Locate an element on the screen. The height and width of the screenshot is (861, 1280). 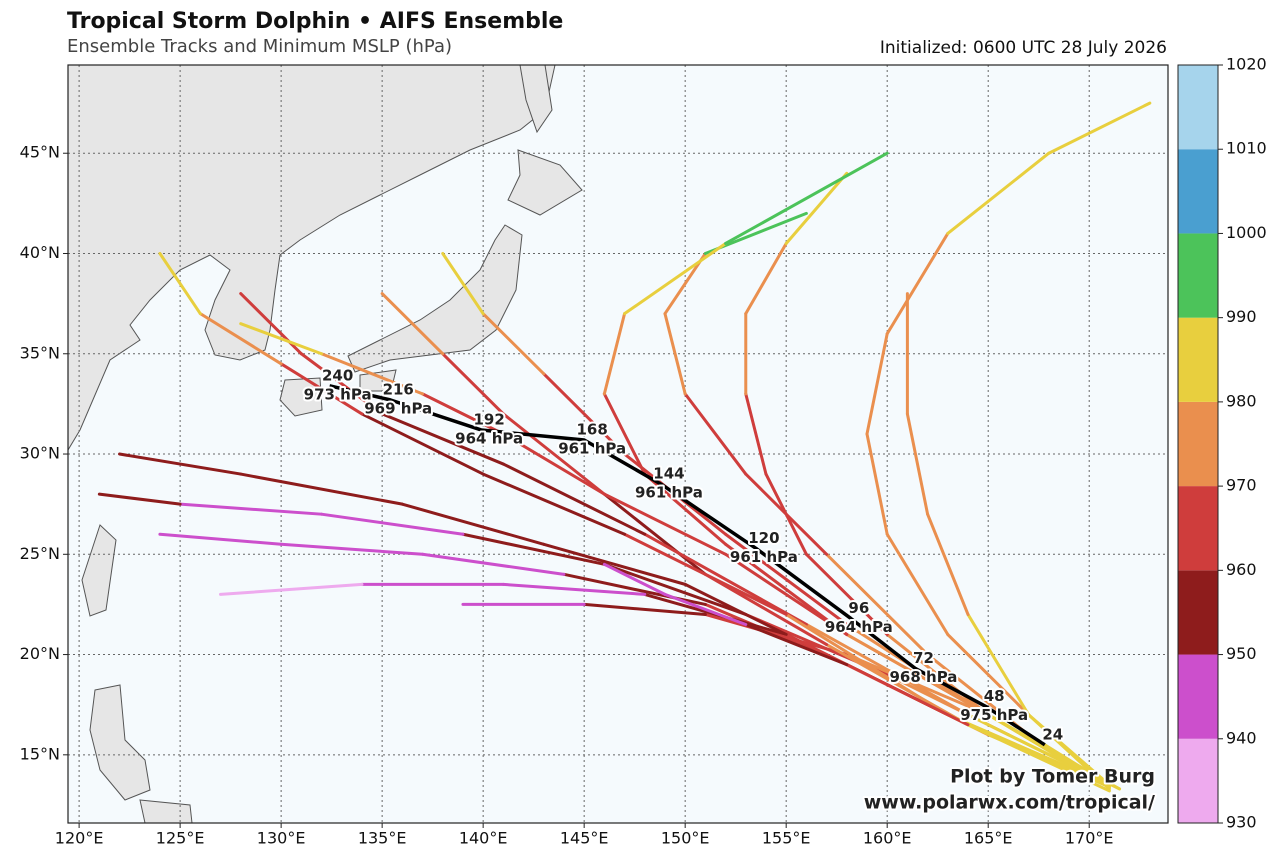
mean-hour-label: 192 is located at coordinates (488, 419).